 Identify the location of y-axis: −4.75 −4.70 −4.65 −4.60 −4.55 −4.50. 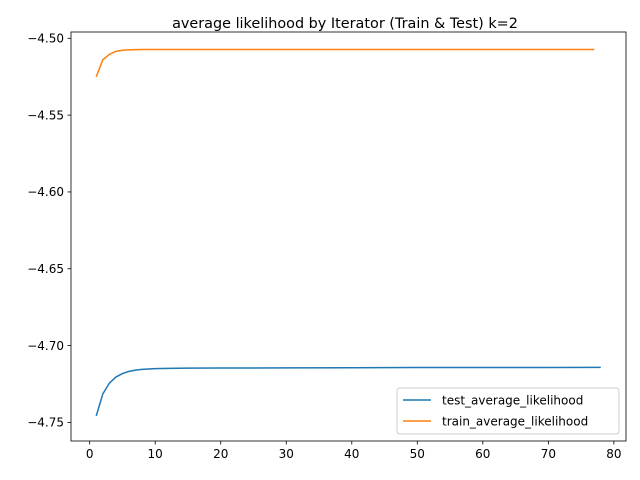
(49, 231).